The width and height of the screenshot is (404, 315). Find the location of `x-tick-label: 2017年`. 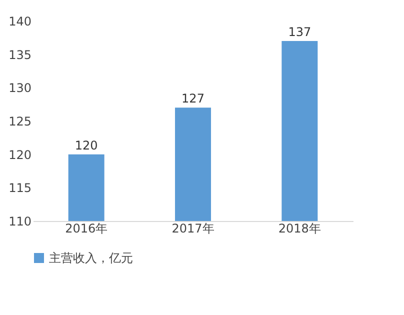

x-tick-label: 2017年 is located at coordinates (193, 229).